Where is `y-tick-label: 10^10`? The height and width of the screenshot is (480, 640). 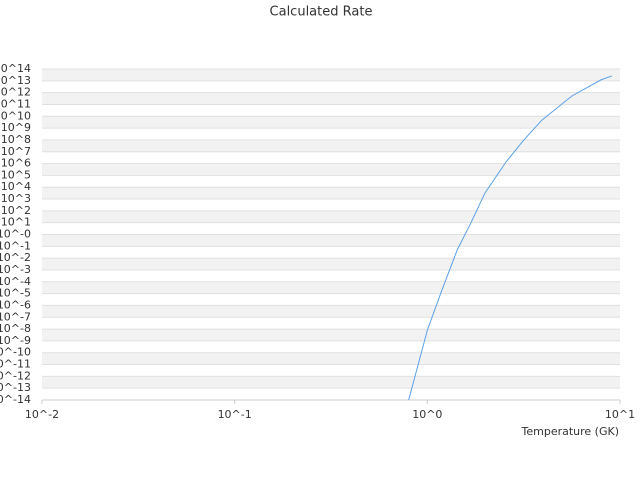 y-tick-label: 10^10 is located at coordinates (15, 115).